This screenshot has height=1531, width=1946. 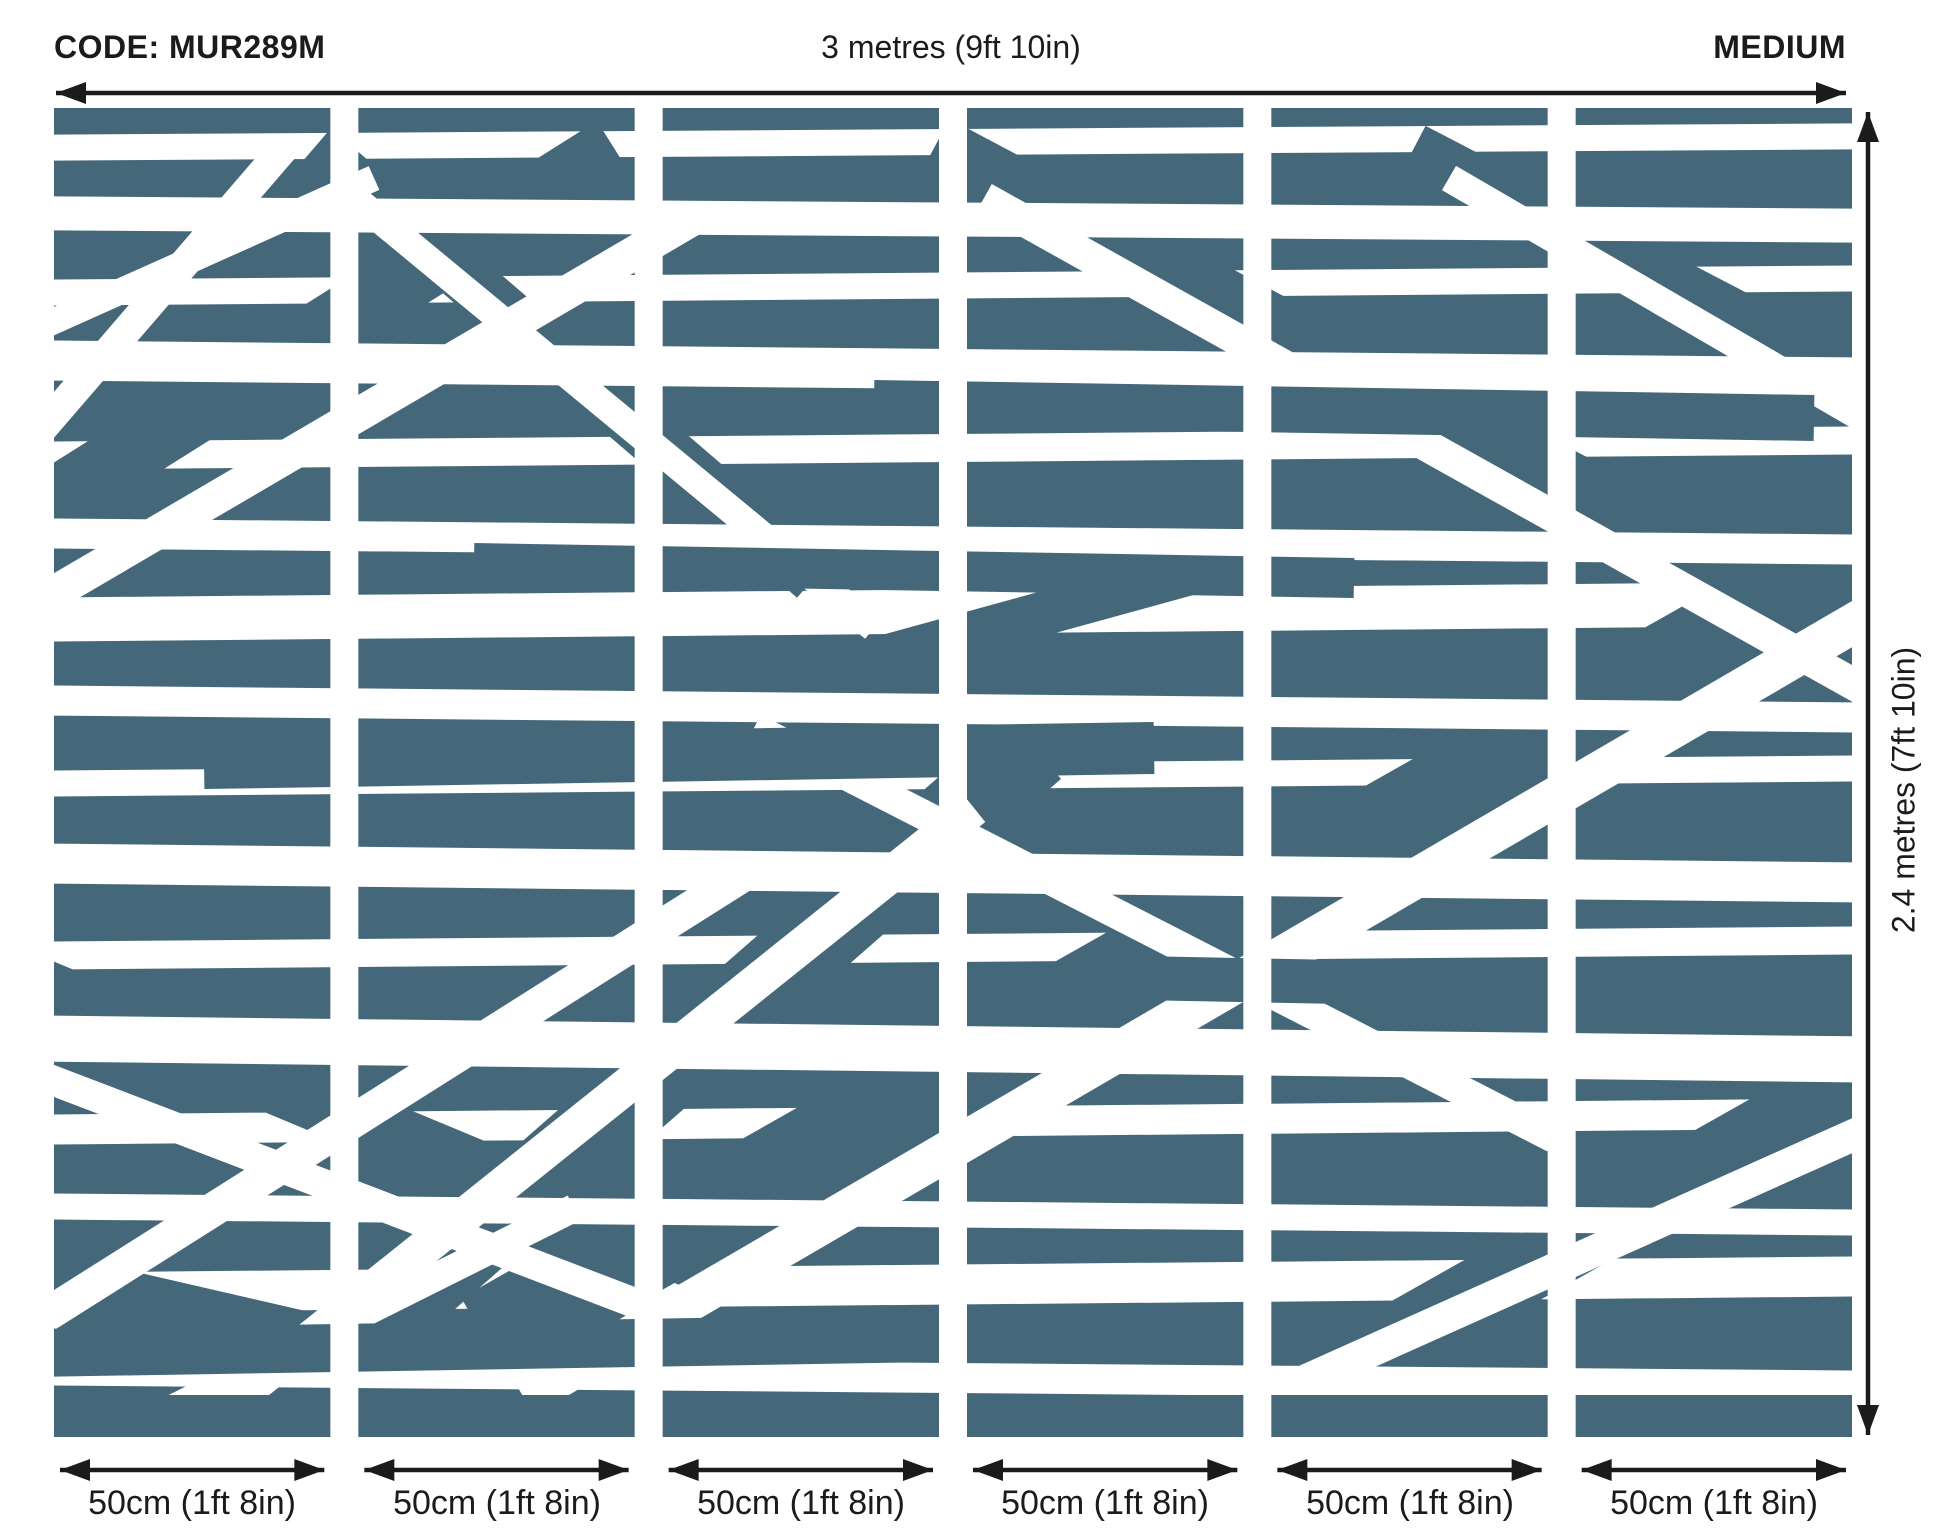 What do you see at coordinates (192, 1503) in the screenshot?
I see `panel-width-label-1: 50cm (1ft 8in)` at bounding box center [192, 1503].